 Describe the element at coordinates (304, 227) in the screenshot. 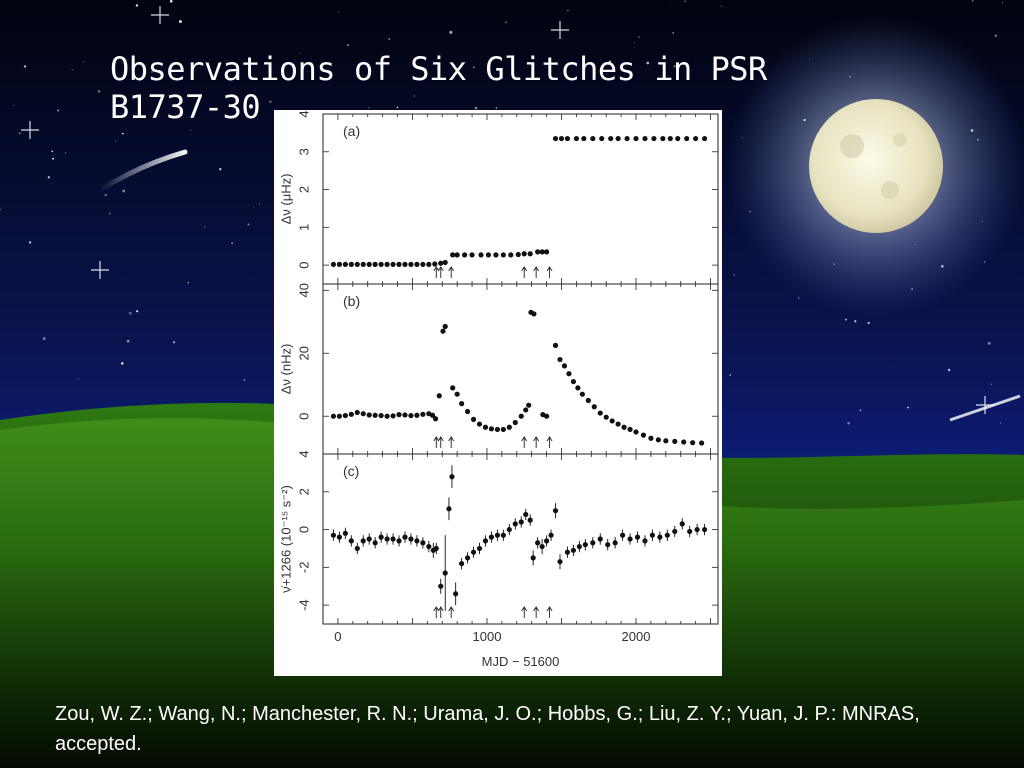

I see `y-tick-label: 1` at that location.